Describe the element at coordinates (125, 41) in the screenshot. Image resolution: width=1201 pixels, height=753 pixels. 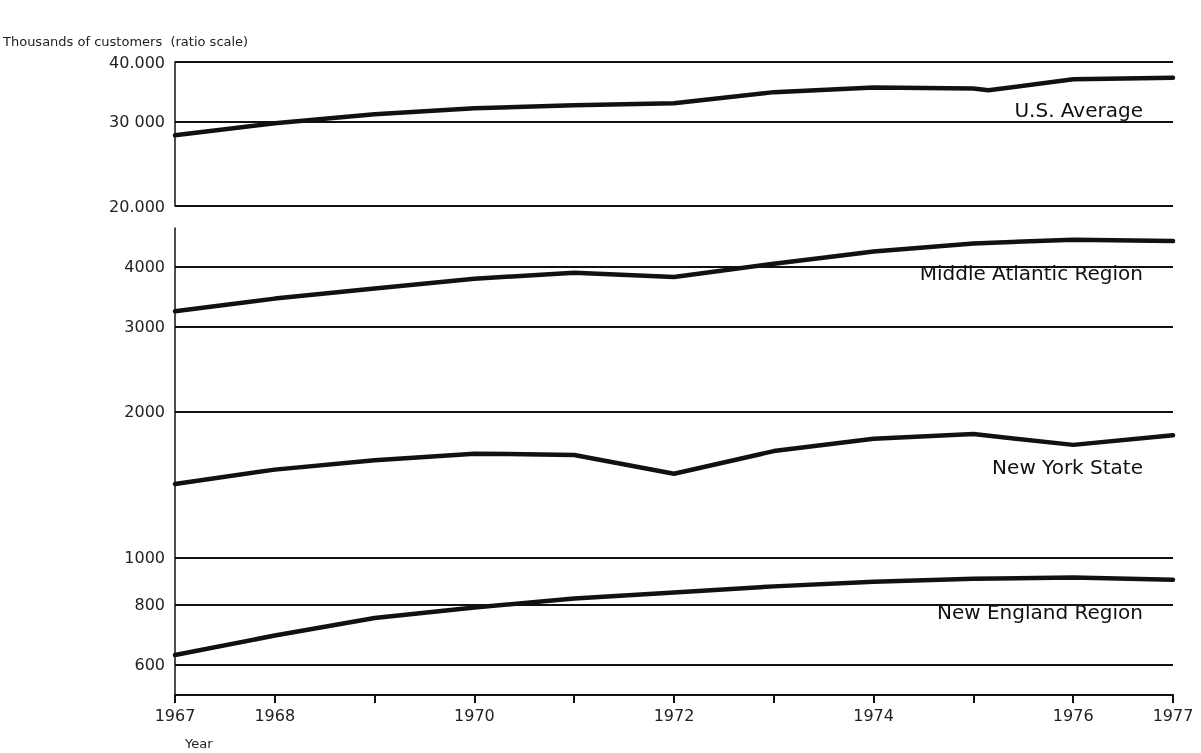
I see `y-axis-title: Thousands of customers (ratio scale)` at that location.